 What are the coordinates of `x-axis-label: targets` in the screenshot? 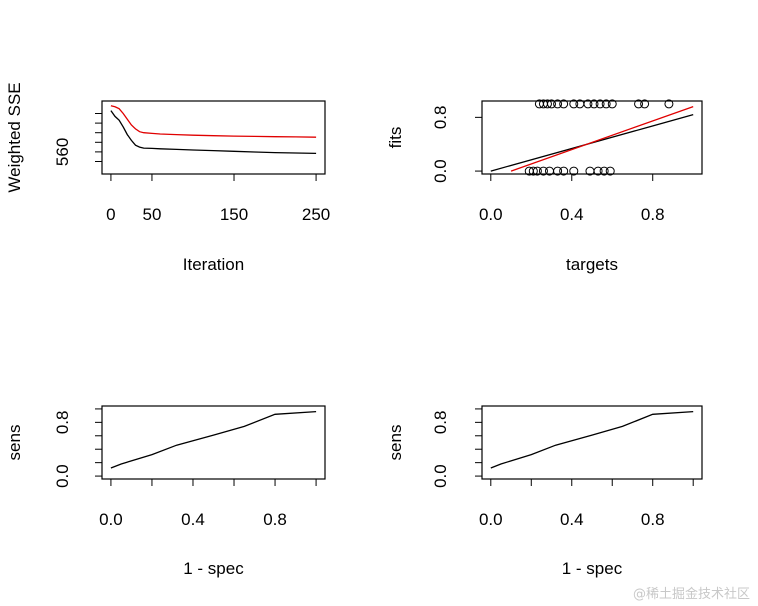 It's located at (592, 264).